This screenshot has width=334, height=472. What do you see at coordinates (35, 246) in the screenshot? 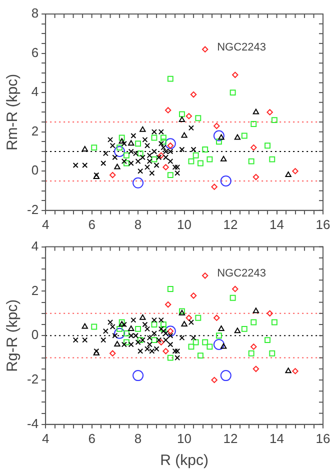
I see `y-tick-label: 4` at bounding box center [35, 246].